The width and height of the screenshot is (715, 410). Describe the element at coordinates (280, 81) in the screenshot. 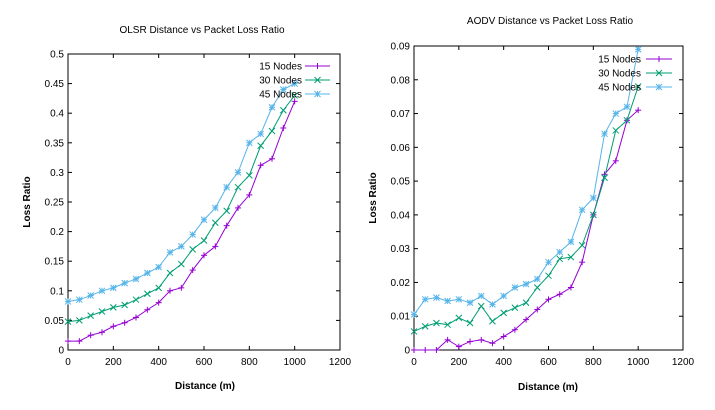

I see `legend-label-30-nodes: 30 Nodes` at that location.